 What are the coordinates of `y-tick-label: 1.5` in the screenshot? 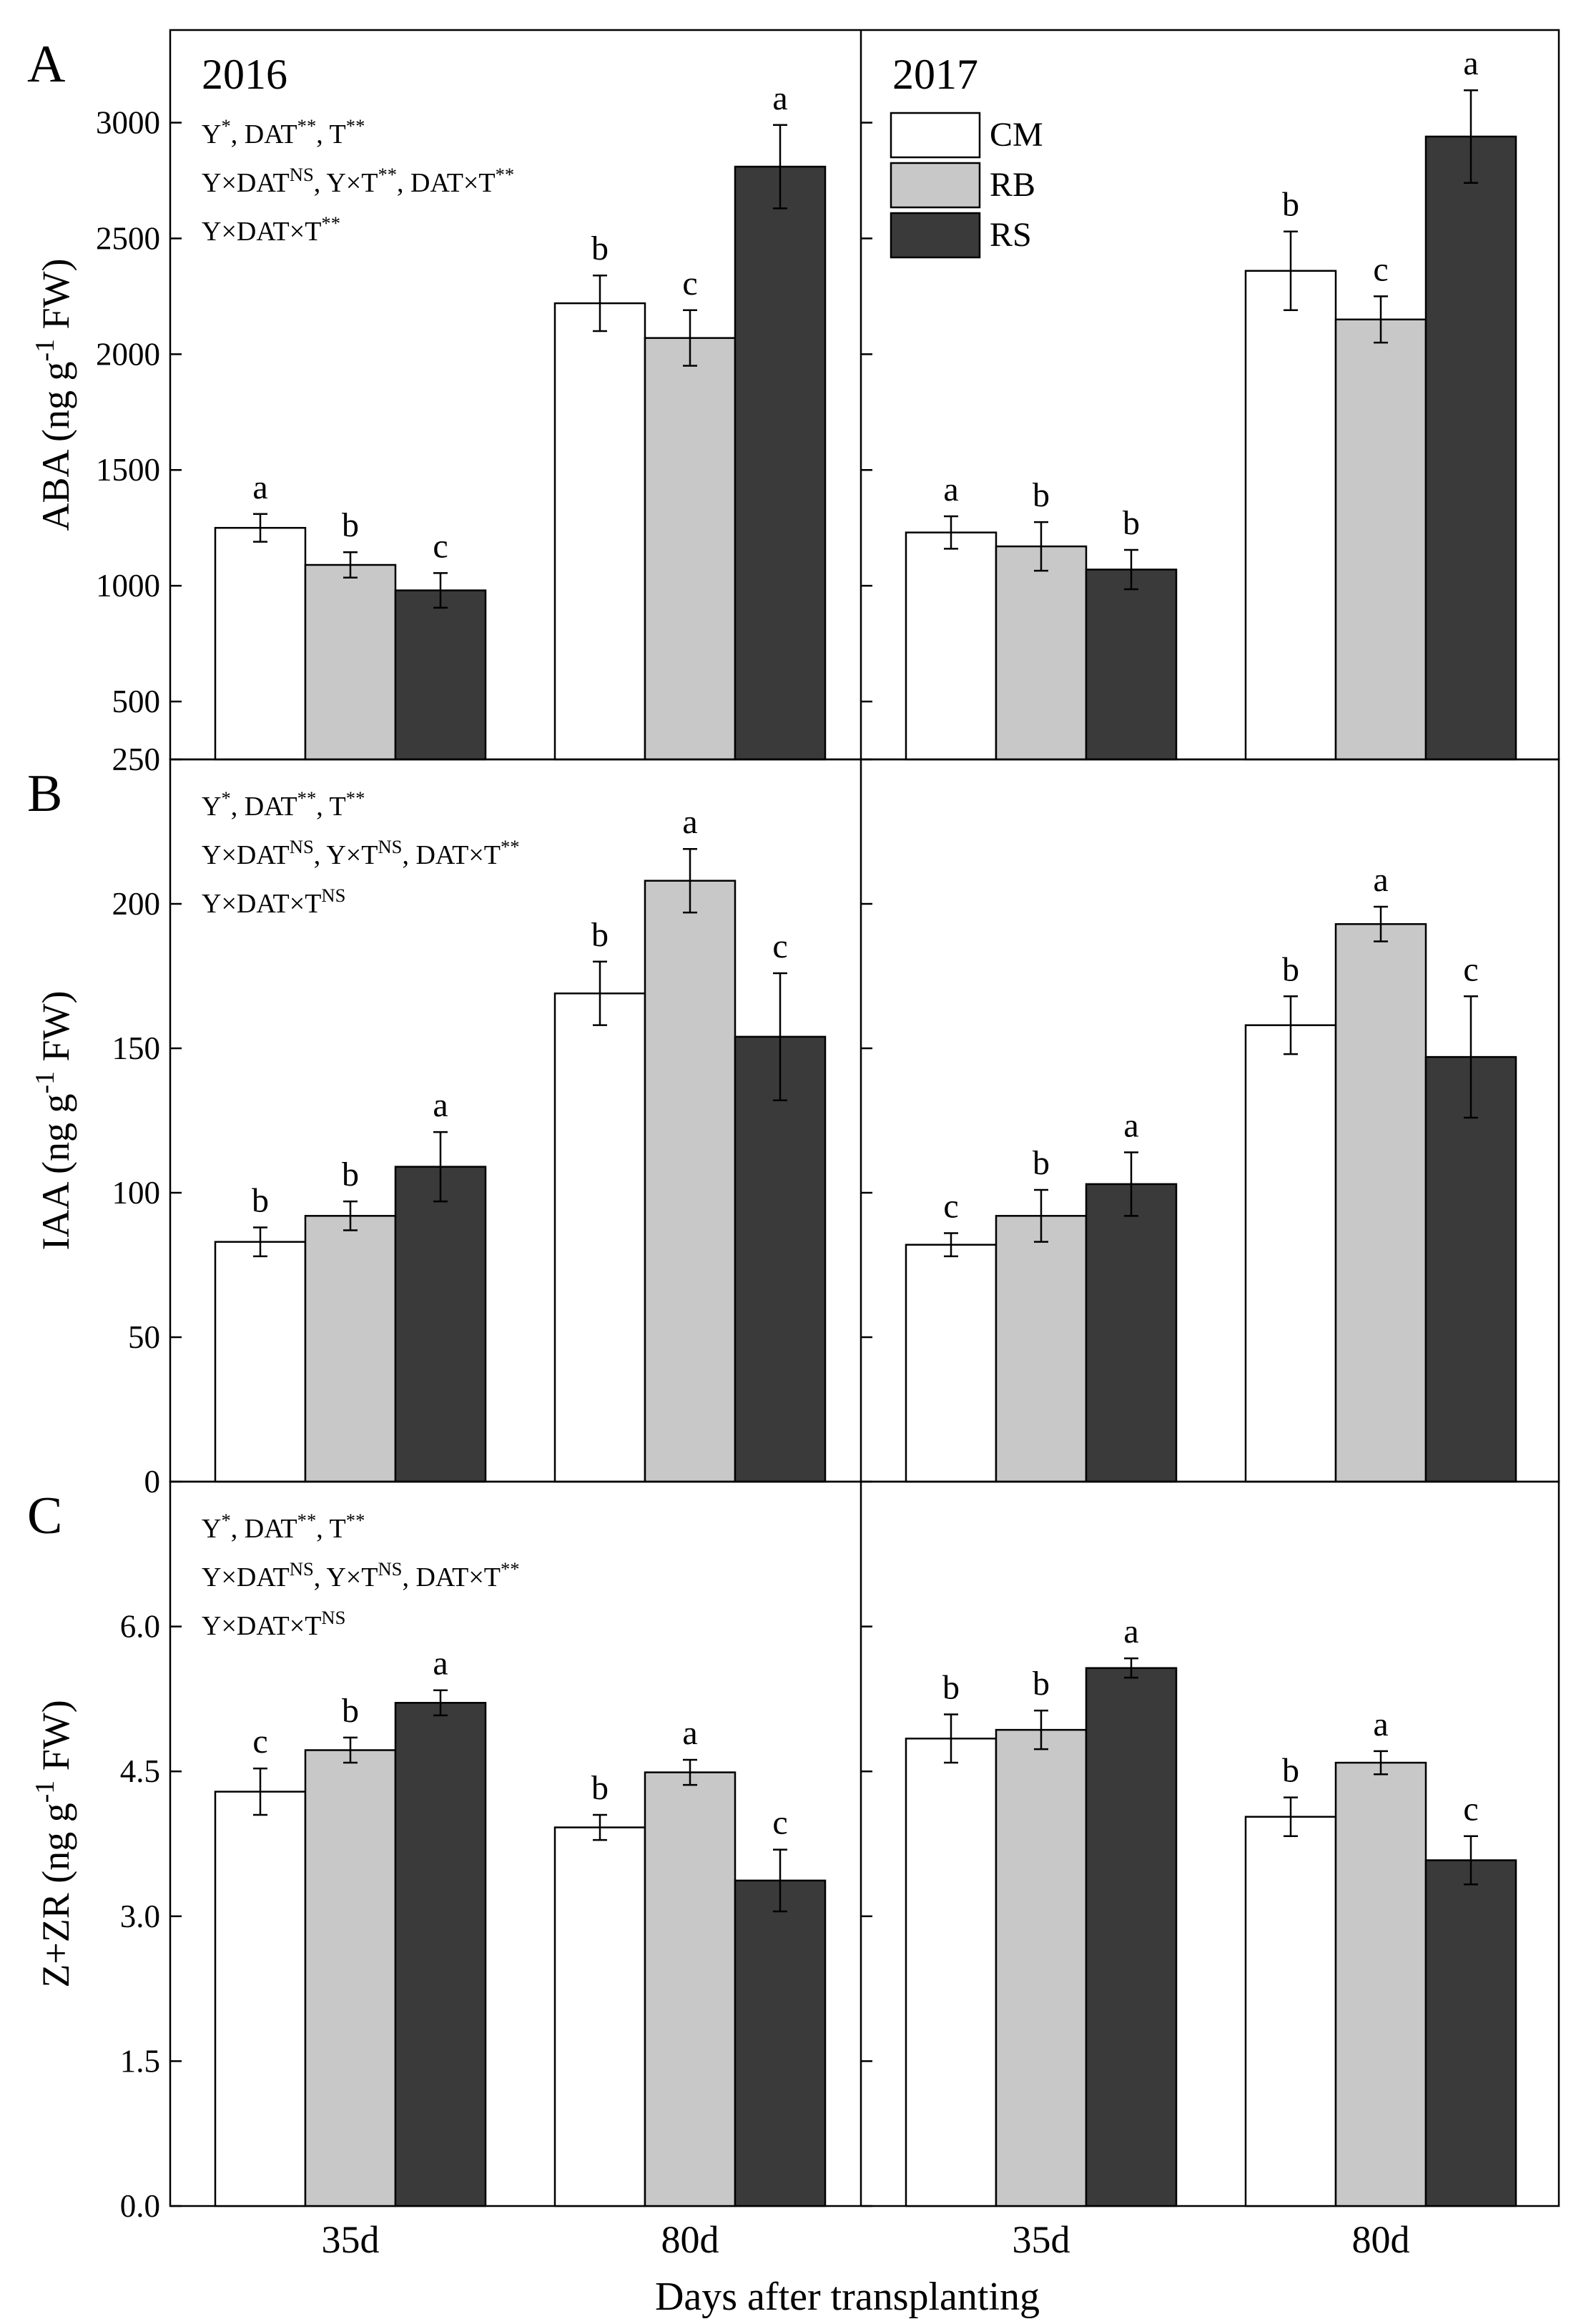 It's located at (140, 2061).